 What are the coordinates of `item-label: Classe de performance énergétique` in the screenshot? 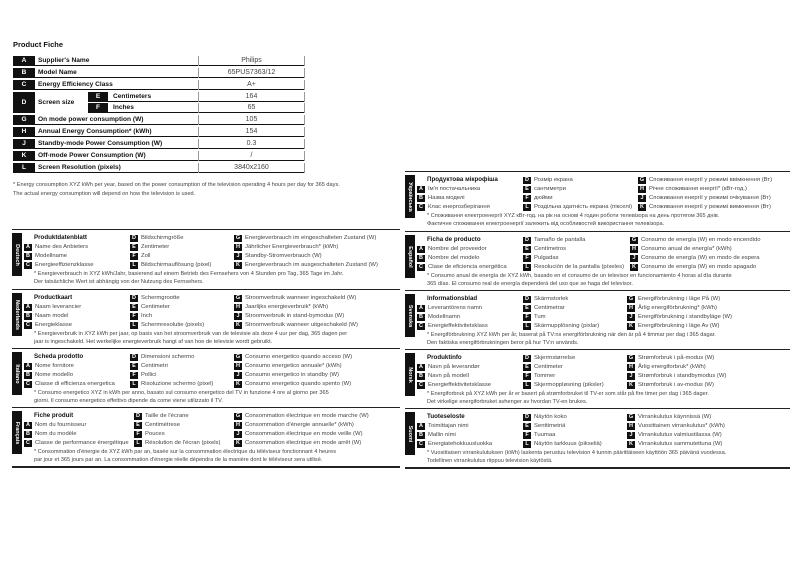 It's located at (82, 443).